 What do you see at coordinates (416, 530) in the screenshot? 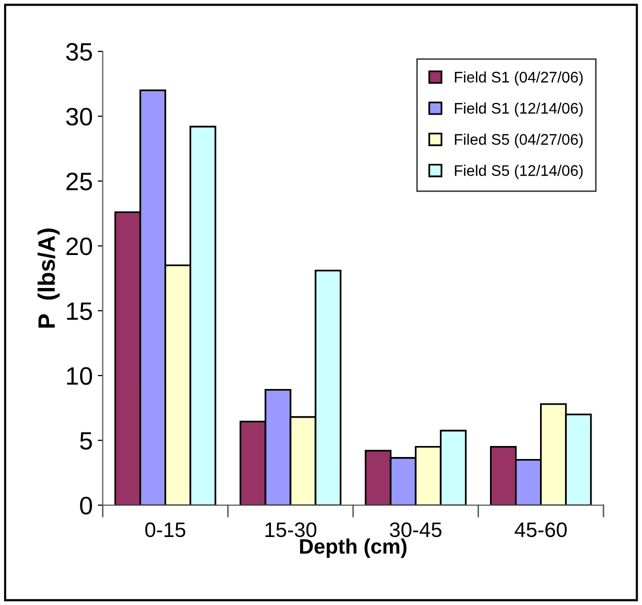
I see `x-tick-label: 30-45` at bounding box center [416, 530].